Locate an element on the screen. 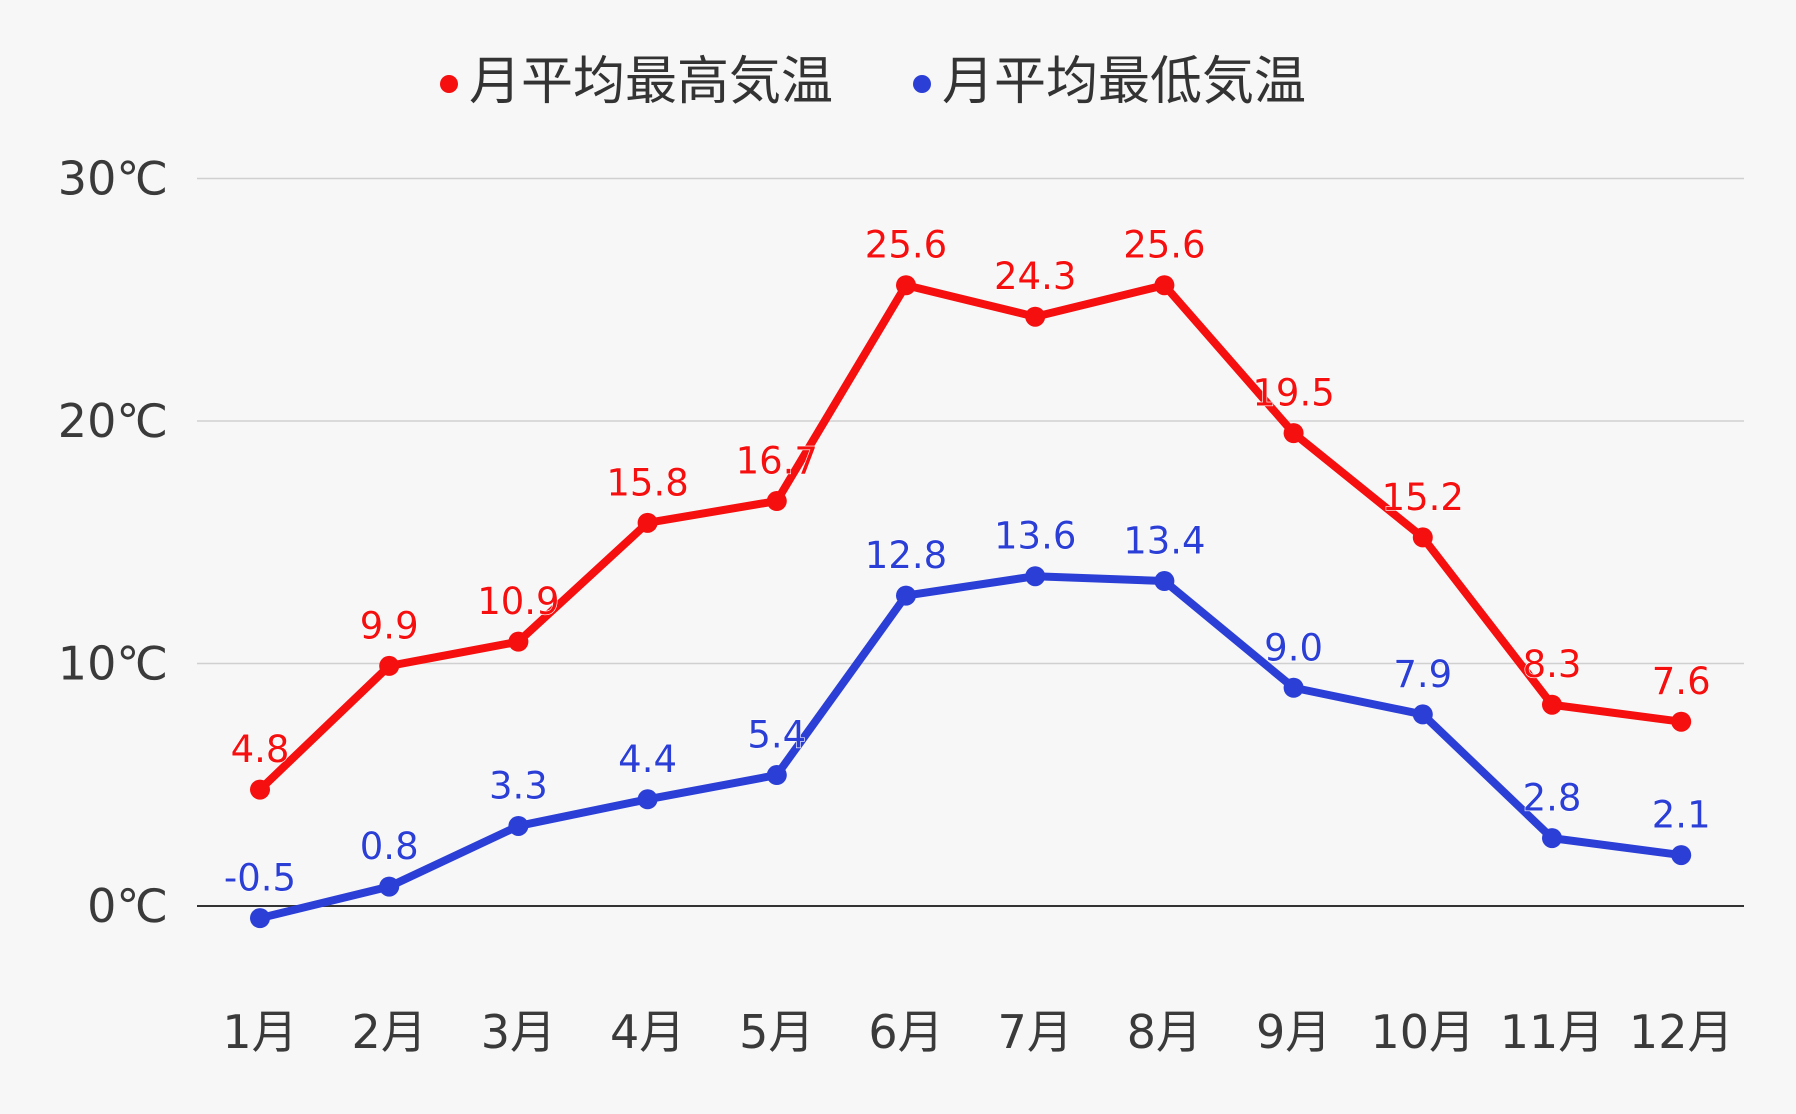 Image resolution: width=1796 pixels, height=1114 pixels. x-tick-label: 3月 is located at coordinates (518, 1032).